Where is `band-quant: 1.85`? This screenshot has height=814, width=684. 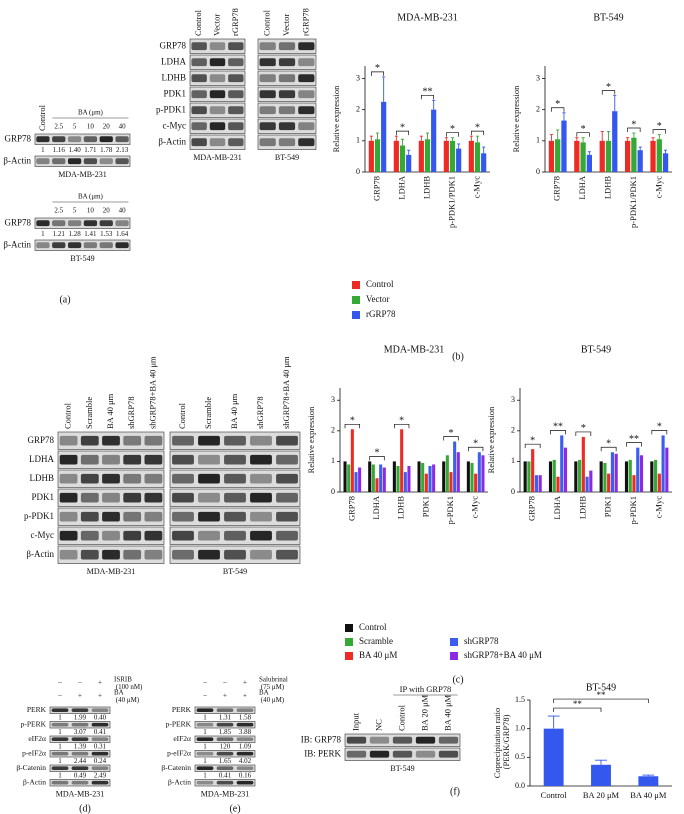
band-quant: 1.85 is located at coordinates (225, 732).